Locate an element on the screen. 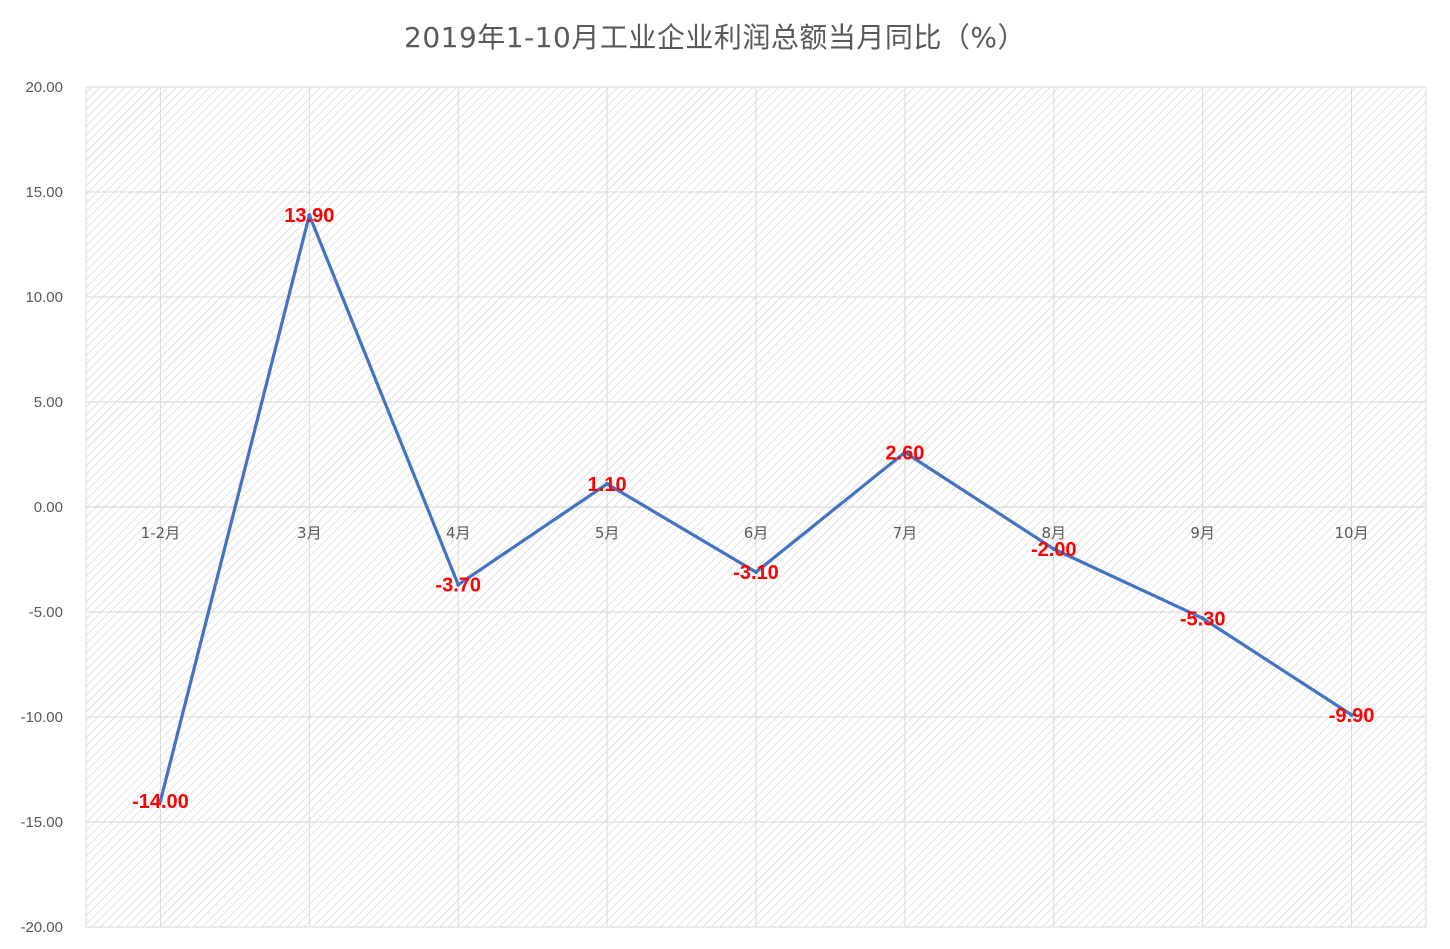 This screenshot has width=1450, height=949. y-tick-label: -20.00 is located at coordinates (41, 927).